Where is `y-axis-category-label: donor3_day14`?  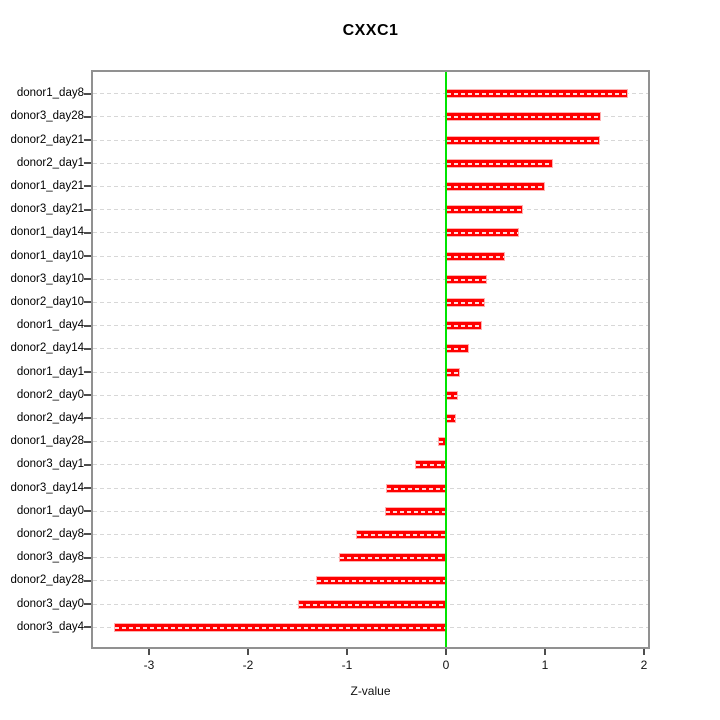
y-axis-category-label: donor3_day14 is located at coordinates (47, 487).